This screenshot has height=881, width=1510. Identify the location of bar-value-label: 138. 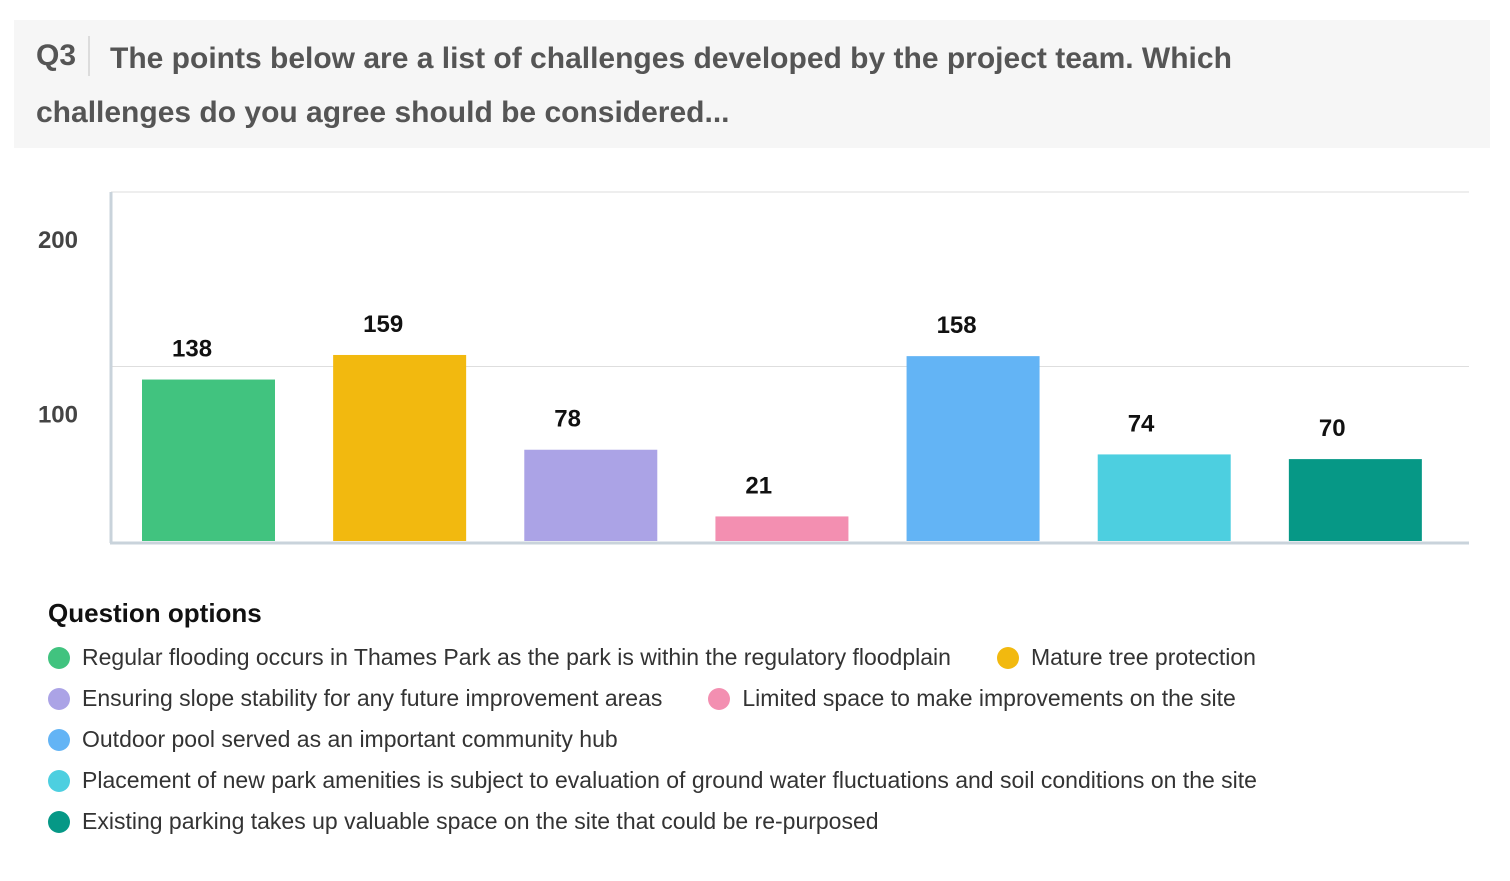
(192, 349).